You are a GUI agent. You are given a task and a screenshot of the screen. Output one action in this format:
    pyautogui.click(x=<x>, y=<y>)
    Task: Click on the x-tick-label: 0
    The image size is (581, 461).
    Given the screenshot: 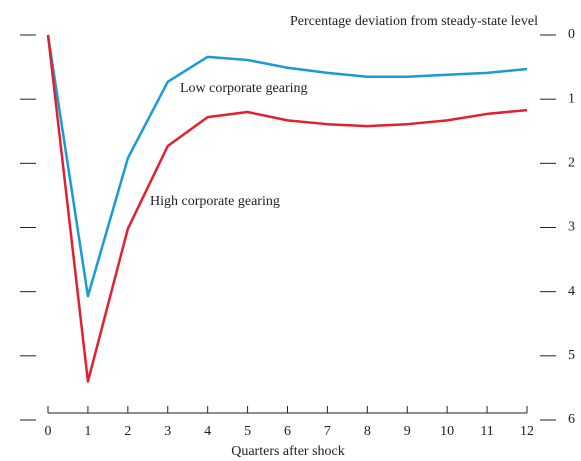 What is the action you would take?
    pyautogui.click(x=48, y=431)
    